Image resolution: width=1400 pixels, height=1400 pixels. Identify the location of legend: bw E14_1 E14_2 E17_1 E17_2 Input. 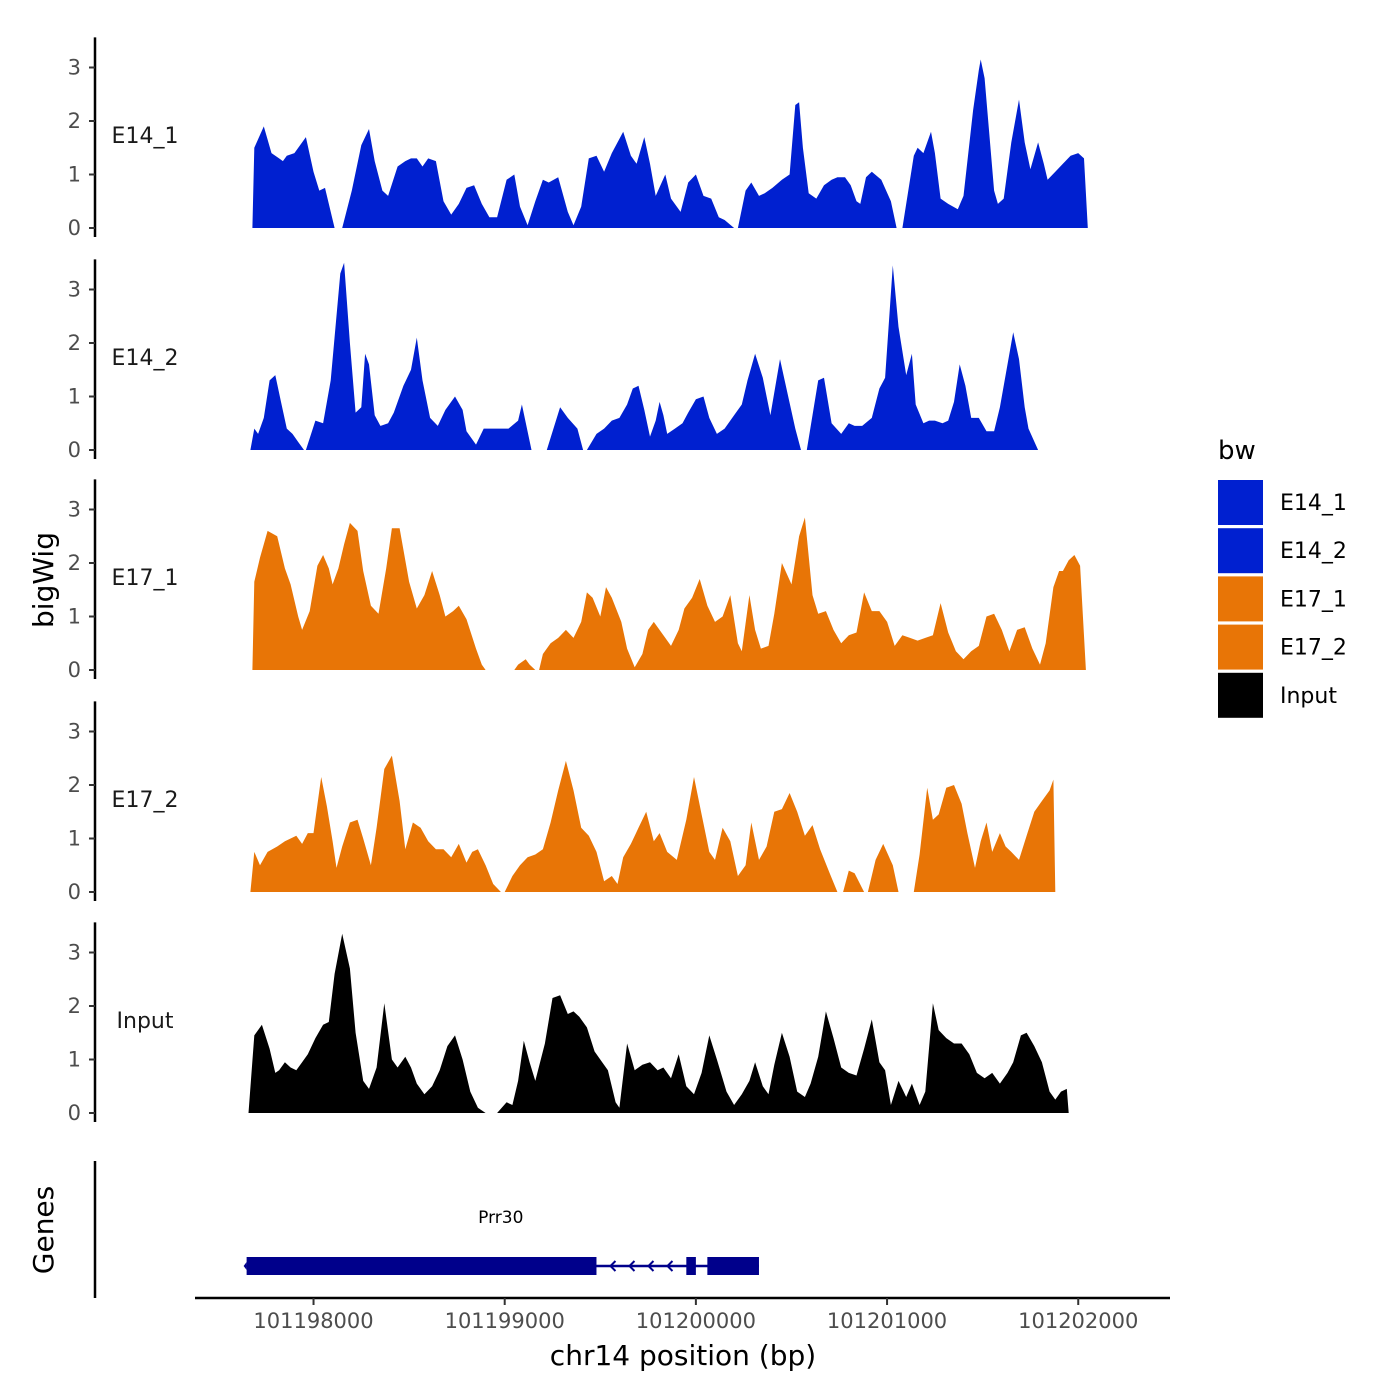
(1282, 577).